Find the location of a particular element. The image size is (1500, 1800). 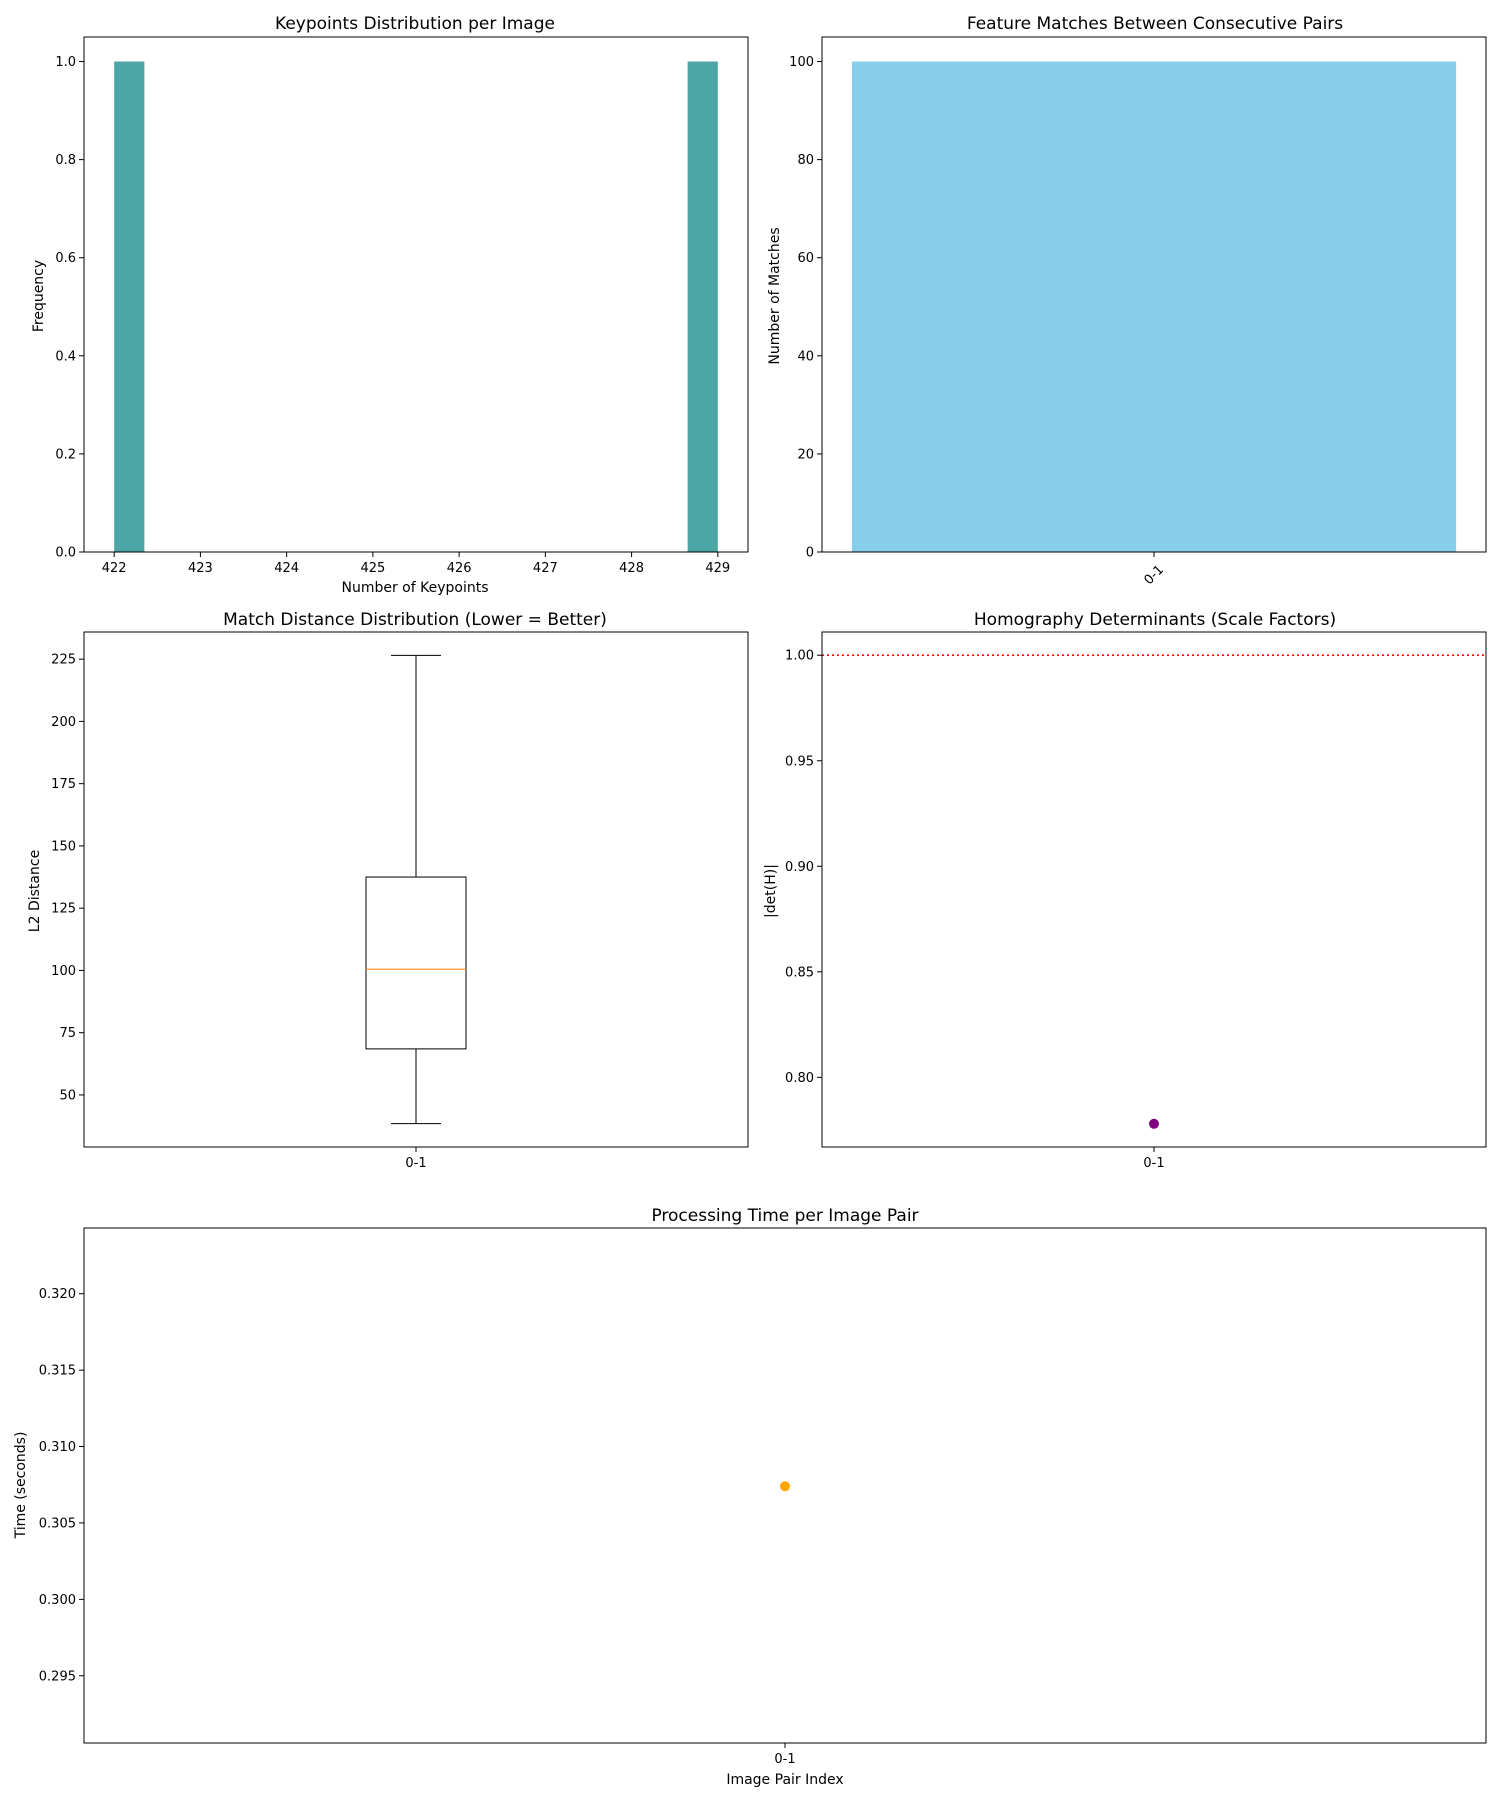

keypoints-histogram-xtick-label: 428 is located at coordinates (631, 568).